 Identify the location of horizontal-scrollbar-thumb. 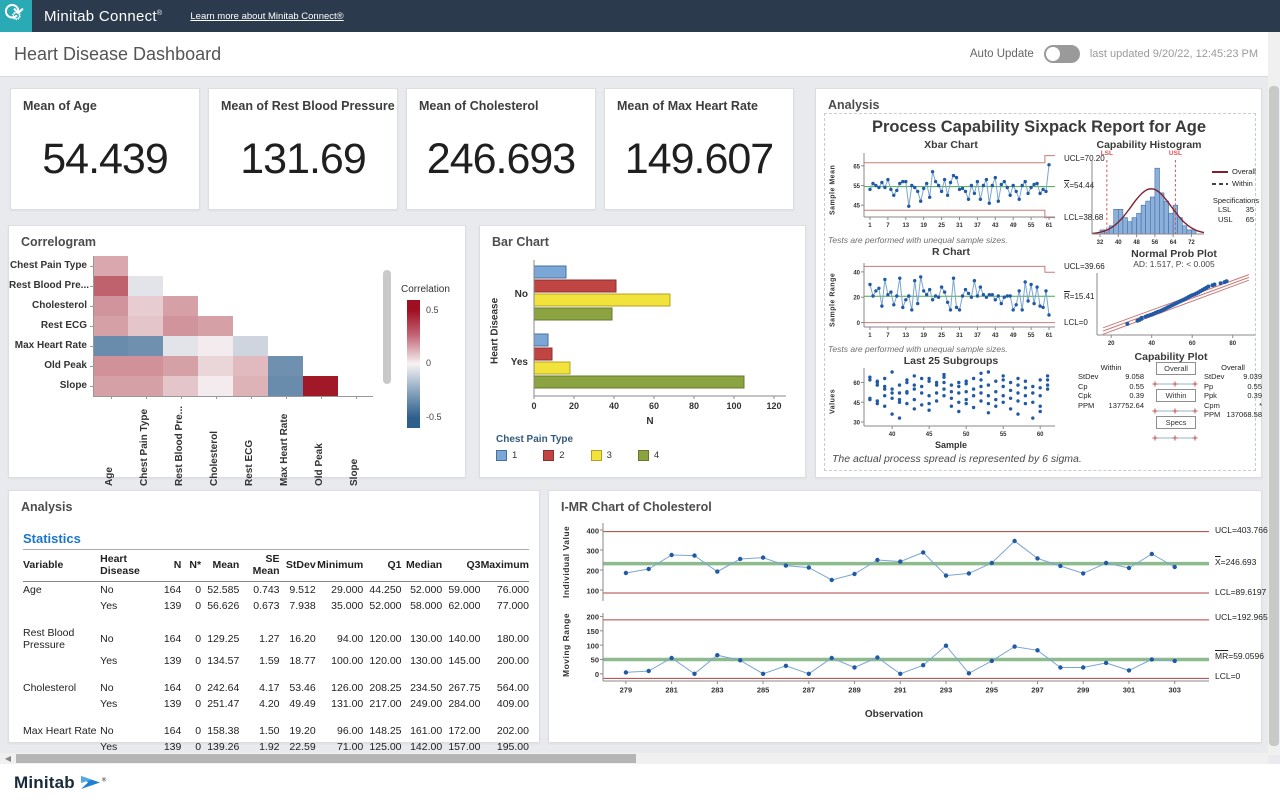
(326, 758).